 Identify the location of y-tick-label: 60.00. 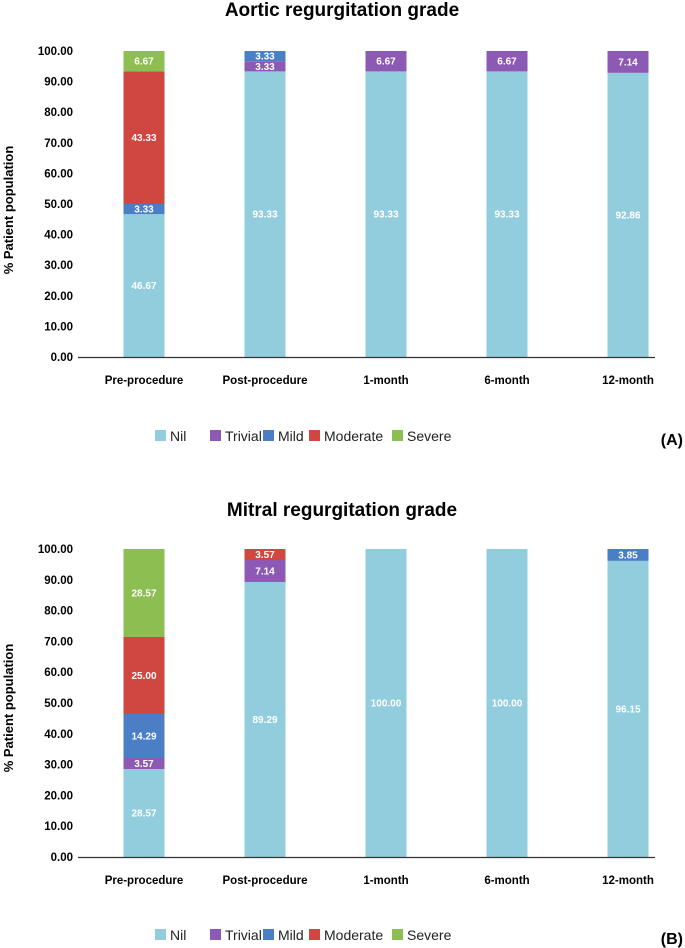
(58, 673).